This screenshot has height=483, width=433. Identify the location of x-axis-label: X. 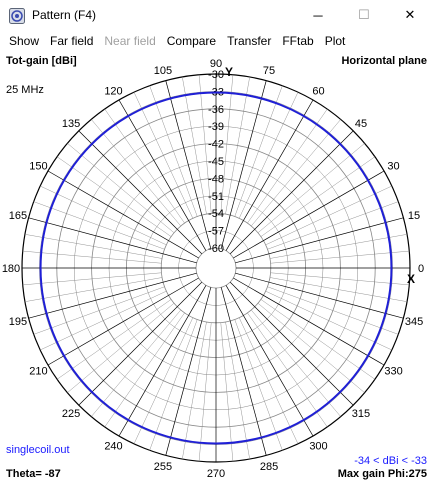
(411, 279).